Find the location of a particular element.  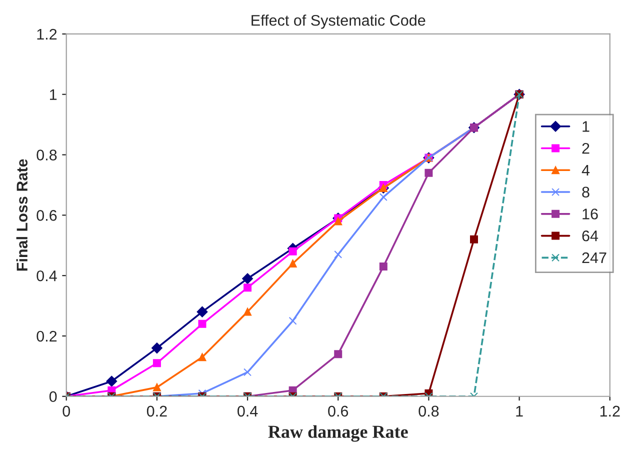

x-tick-label: 0 is located at coordinates (66, 411).